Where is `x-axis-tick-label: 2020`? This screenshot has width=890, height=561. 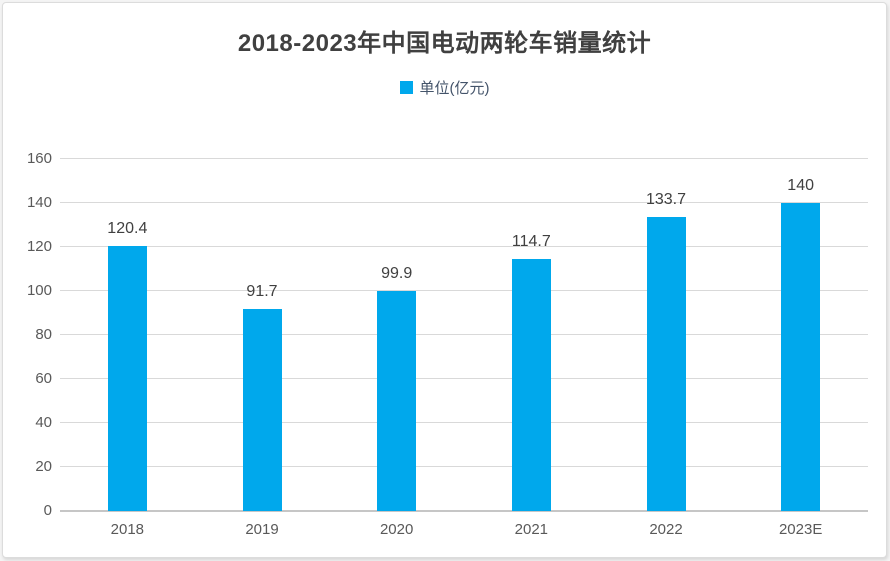 x-axis-tick-label: 2020 is located at coordinates (396, 529).